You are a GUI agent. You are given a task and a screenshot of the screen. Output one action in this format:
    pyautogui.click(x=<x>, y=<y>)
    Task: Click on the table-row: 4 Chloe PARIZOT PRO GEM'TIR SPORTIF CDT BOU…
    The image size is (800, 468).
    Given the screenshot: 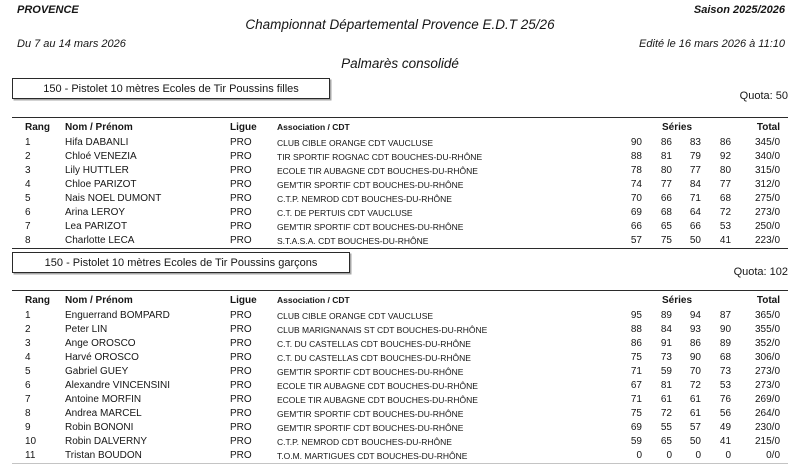 What is the action you would take?
    pyautogui.click(x=400, y=185)
    